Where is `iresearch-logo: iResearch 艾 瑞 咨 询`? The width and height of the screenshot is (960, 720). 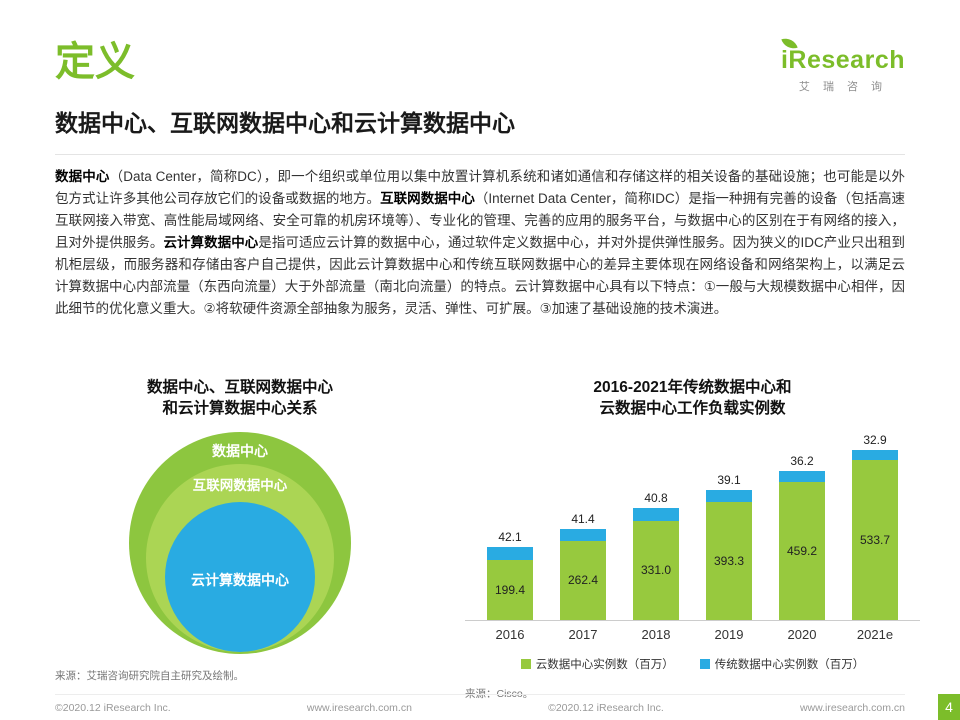 iresearch-logo: iResearch 艾 瑞 咨 询 is located at coordinates (842, 64).